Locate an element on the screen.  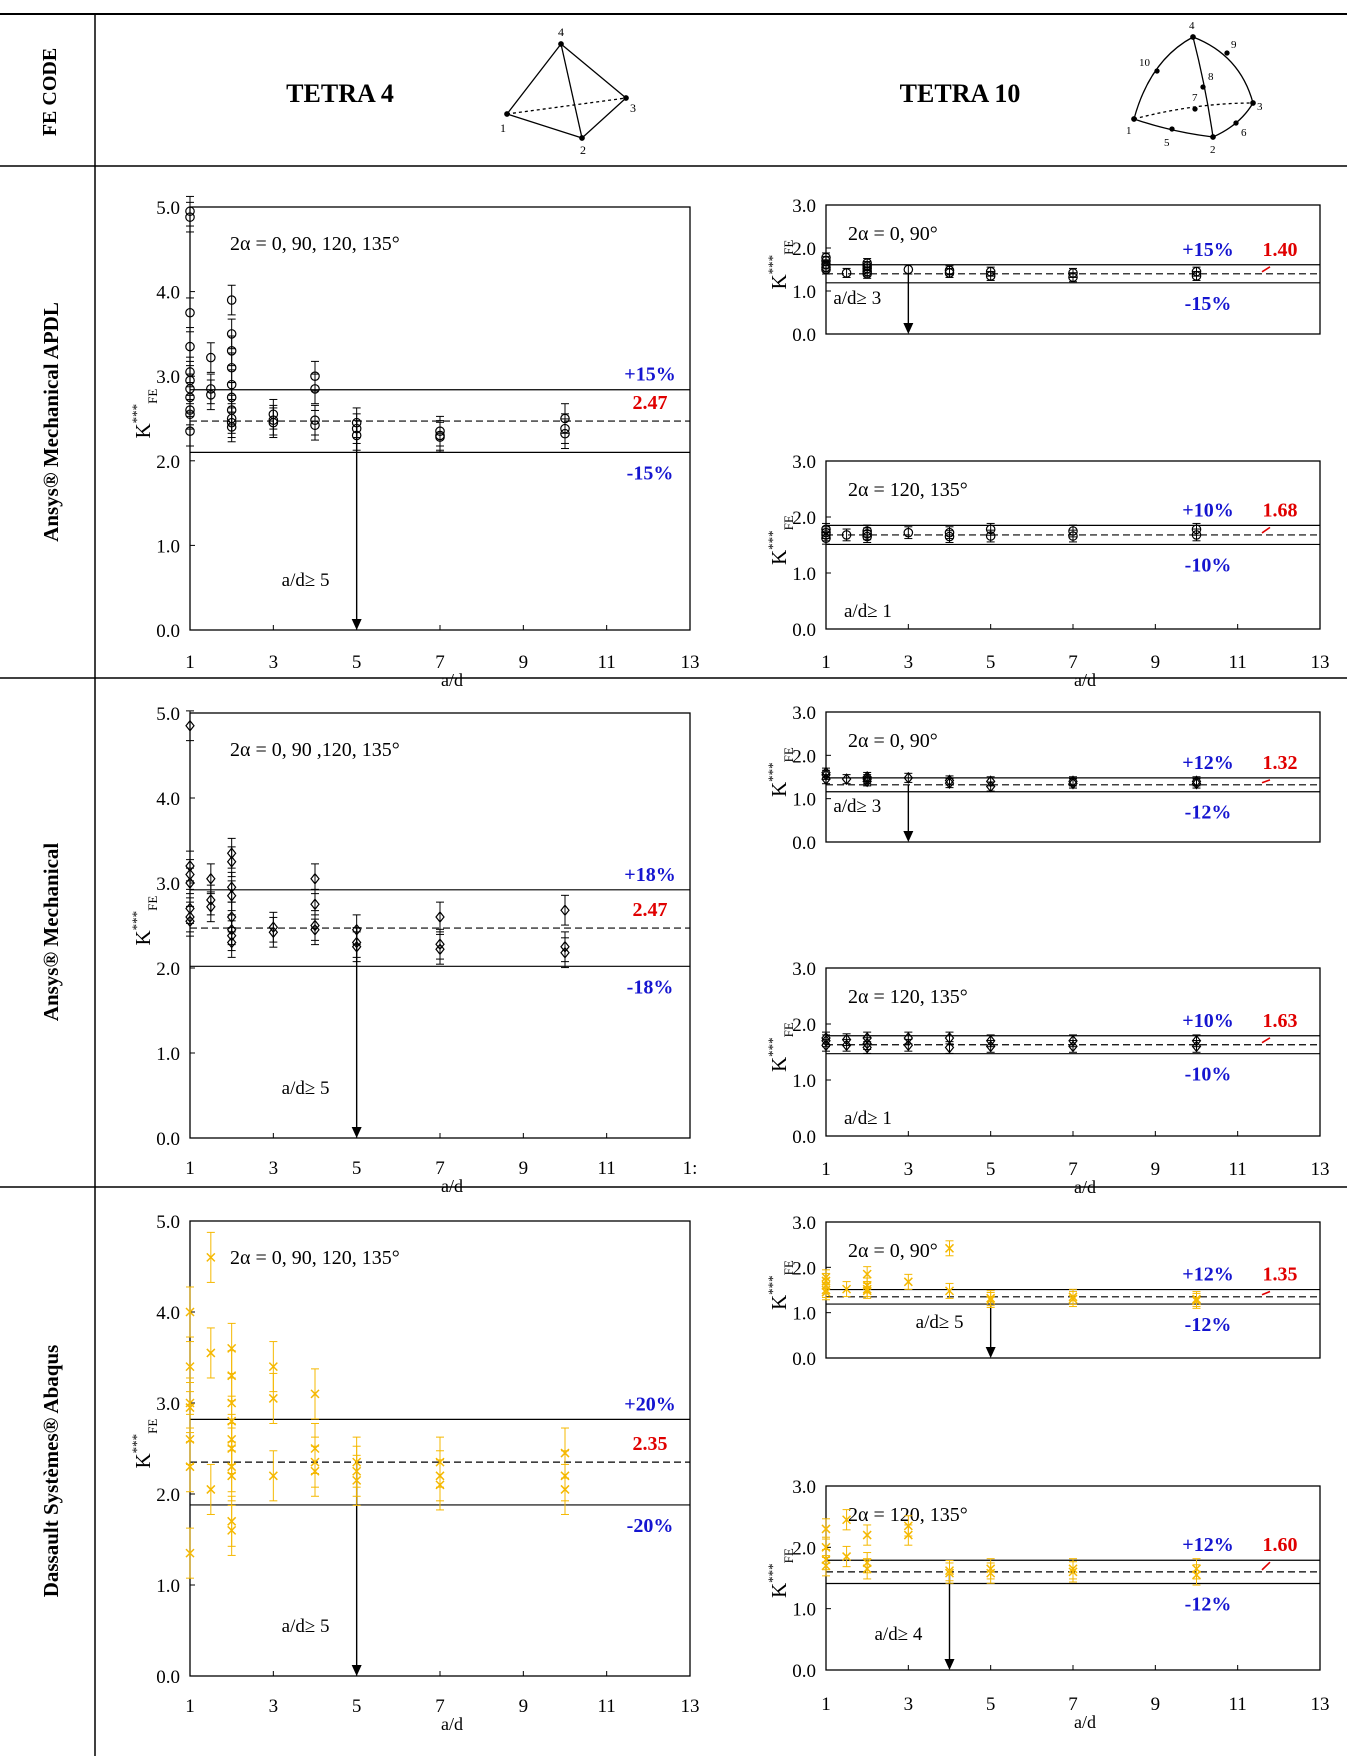
x-tick-label: 13 is located at coordinates (690, 1706).